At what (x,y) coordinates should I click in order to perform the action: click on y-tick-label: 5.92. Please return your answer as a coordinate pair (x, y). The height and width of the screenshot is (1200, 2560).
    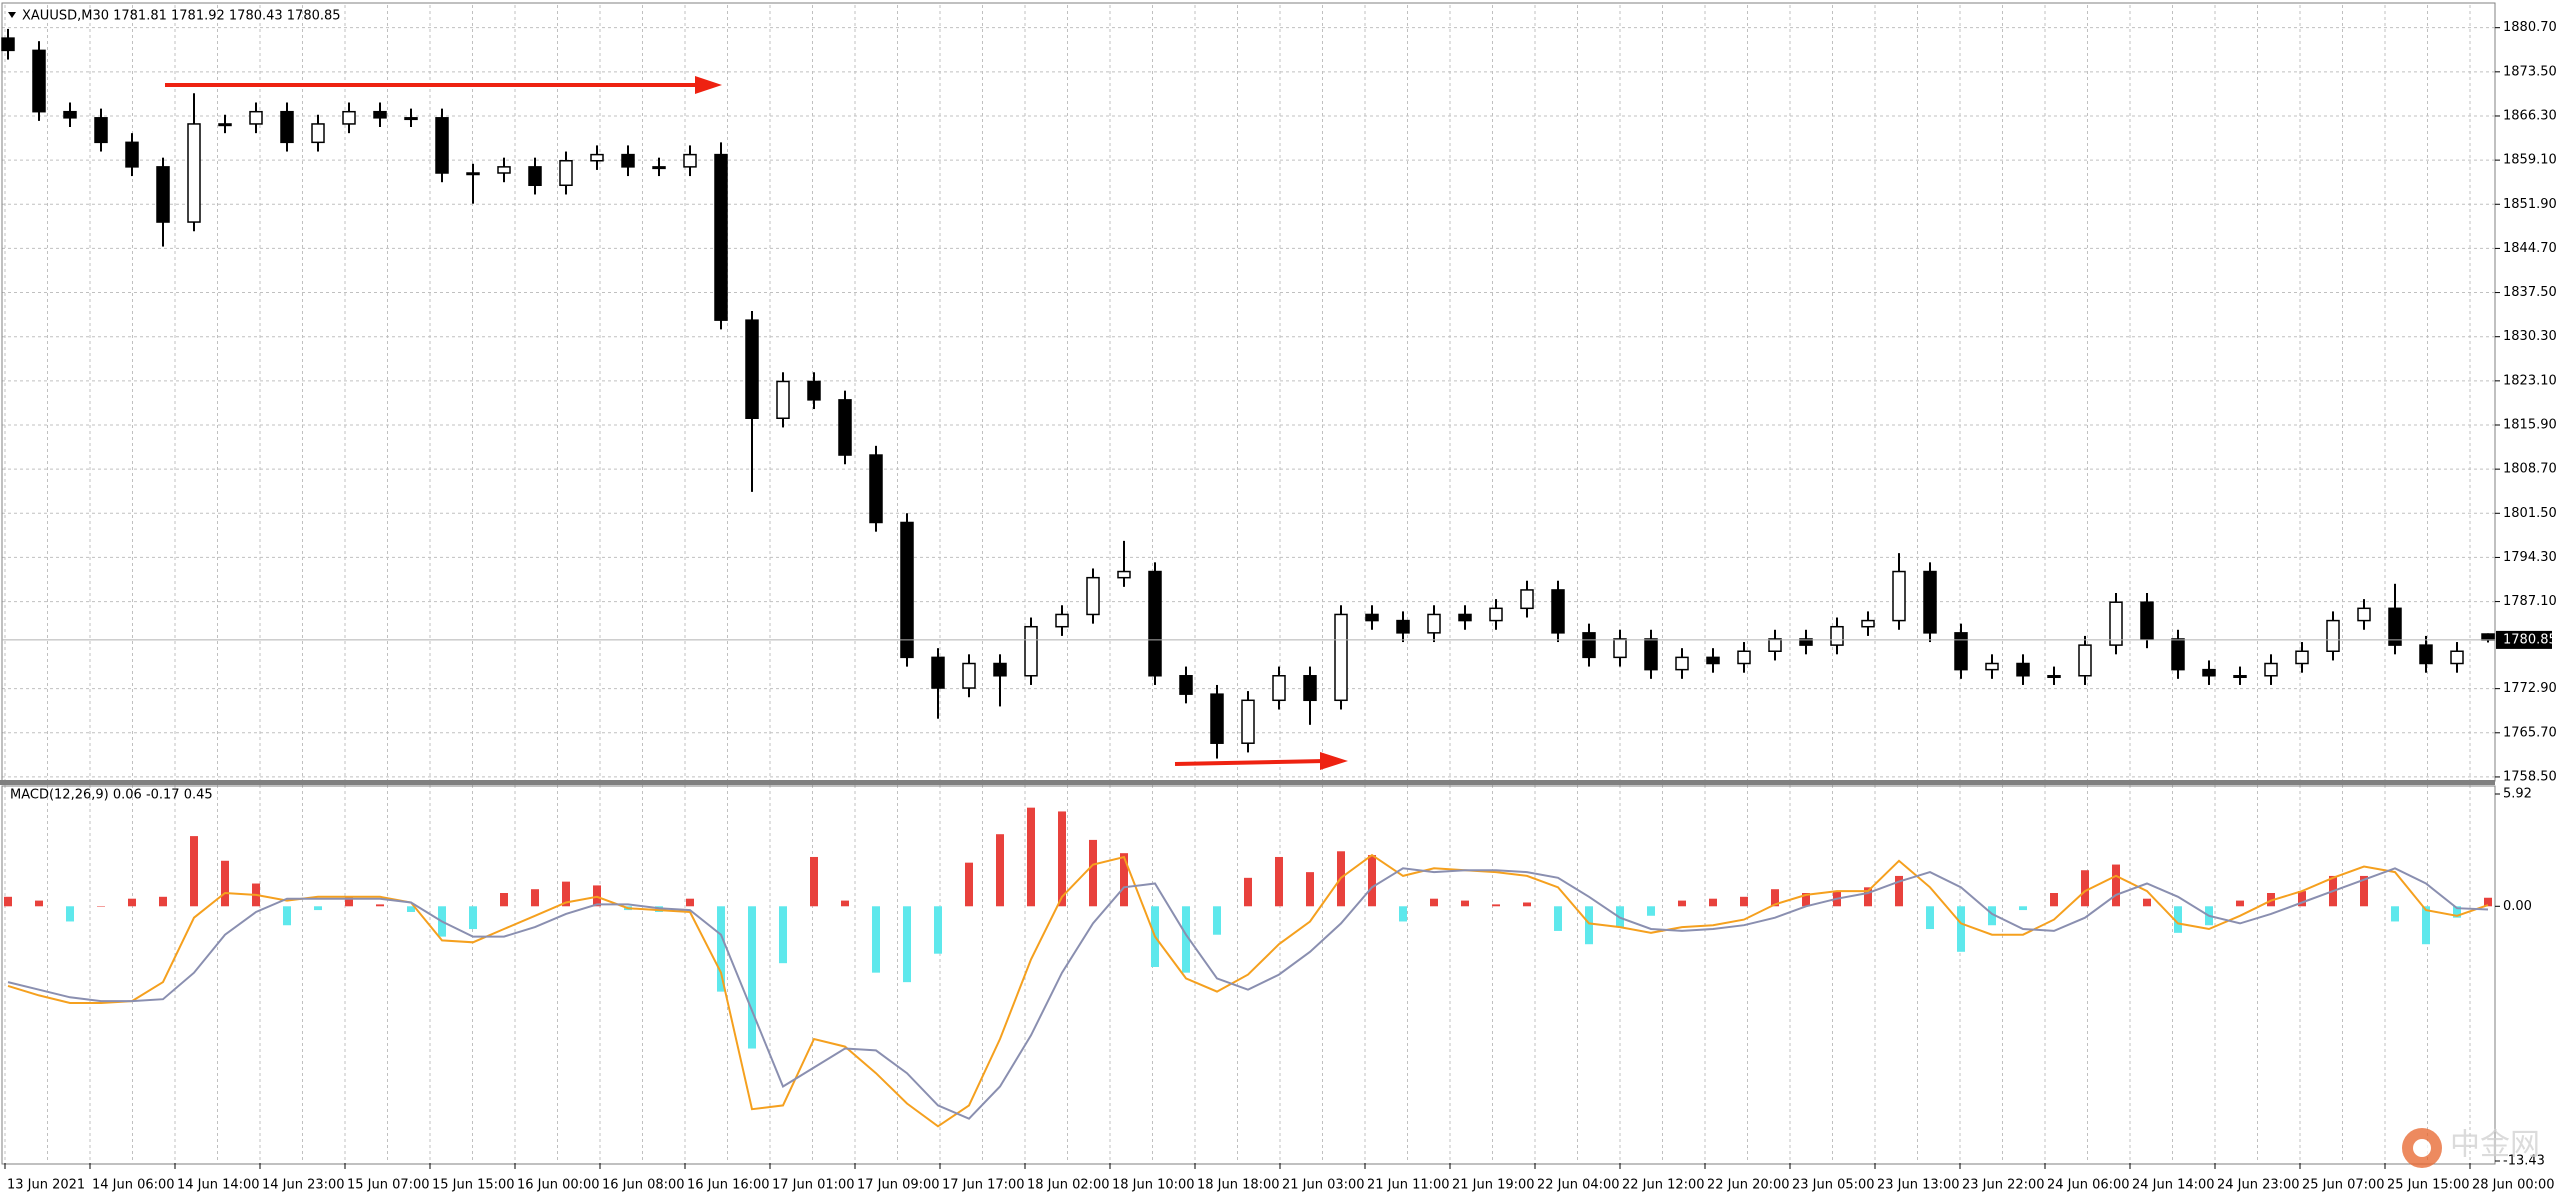
    Looking at the image, I should click on (2517, 794).